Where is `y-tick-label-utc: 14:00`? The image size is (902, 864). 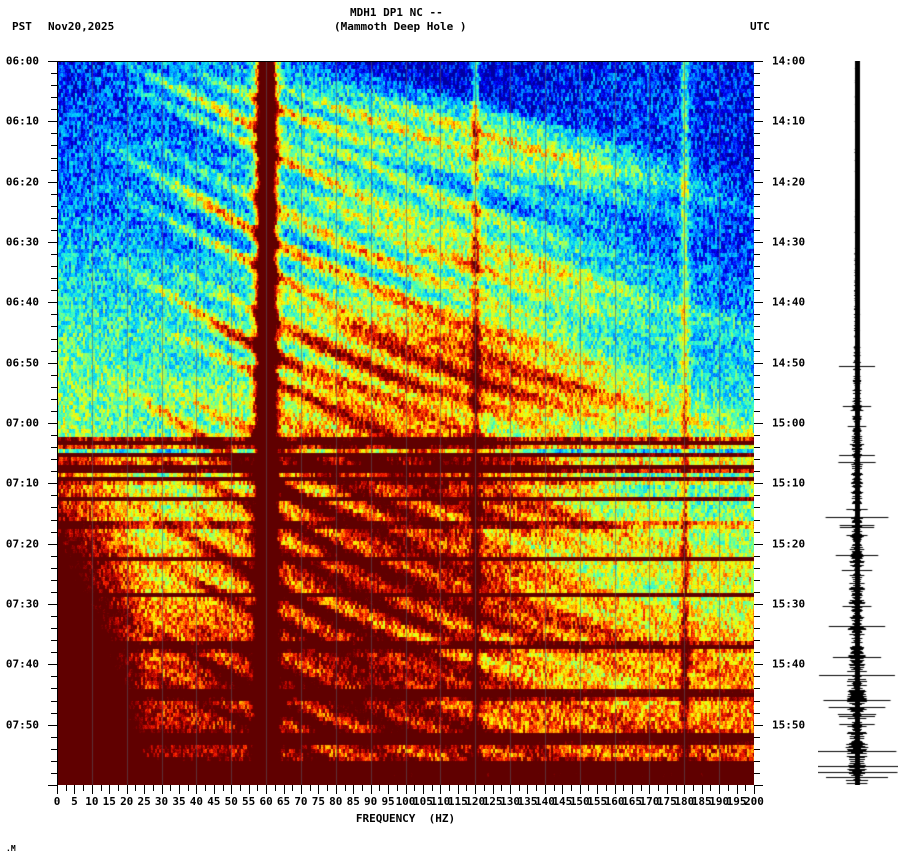
y-tick-label-utc: 14:00 is located at coordinates (789, 61).